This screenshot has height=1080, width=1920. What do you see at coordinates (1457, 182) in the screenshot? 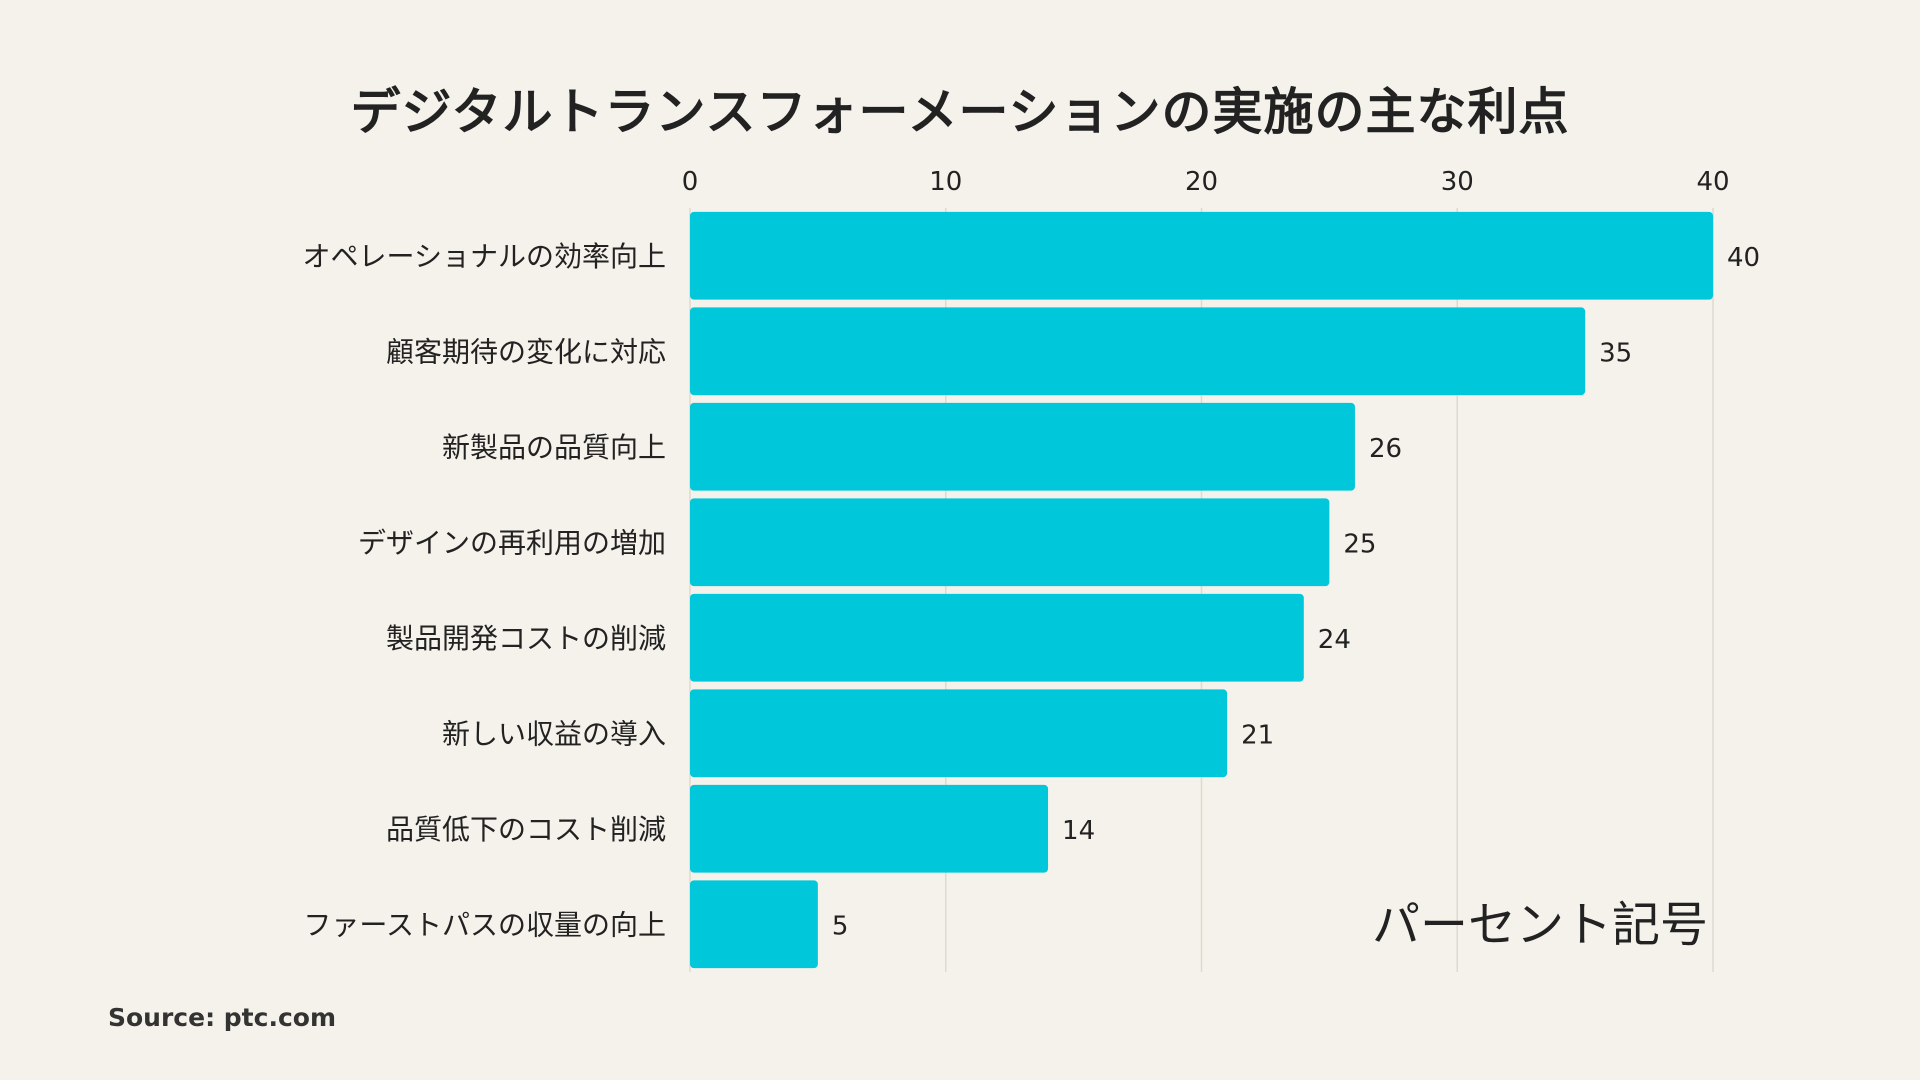
I see `x-tick-label: 30` at bounding box center [1457, 182].